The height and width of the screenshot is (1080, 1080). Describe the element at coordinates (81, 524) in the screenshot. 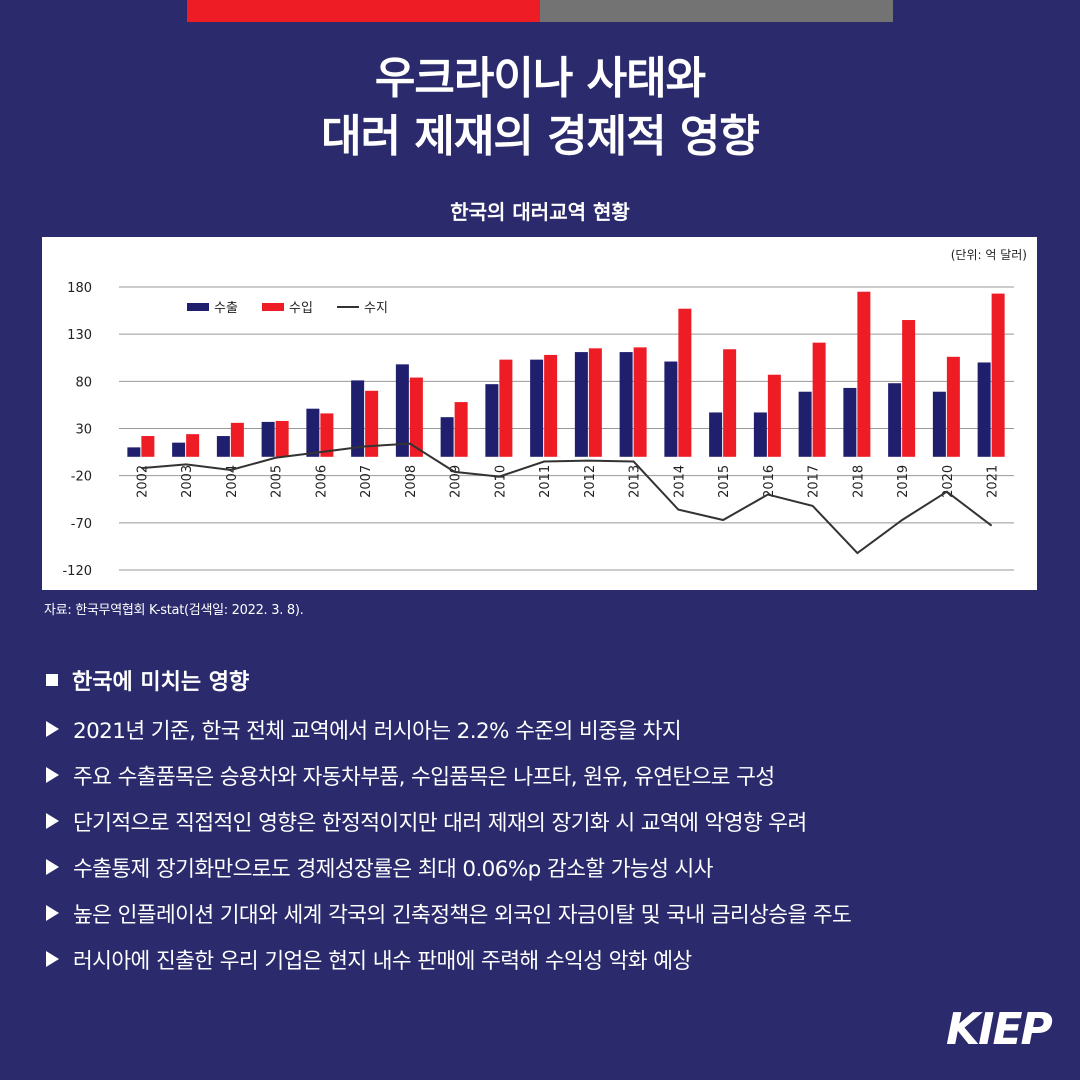

I see `y-tick-label: -70` at that location.